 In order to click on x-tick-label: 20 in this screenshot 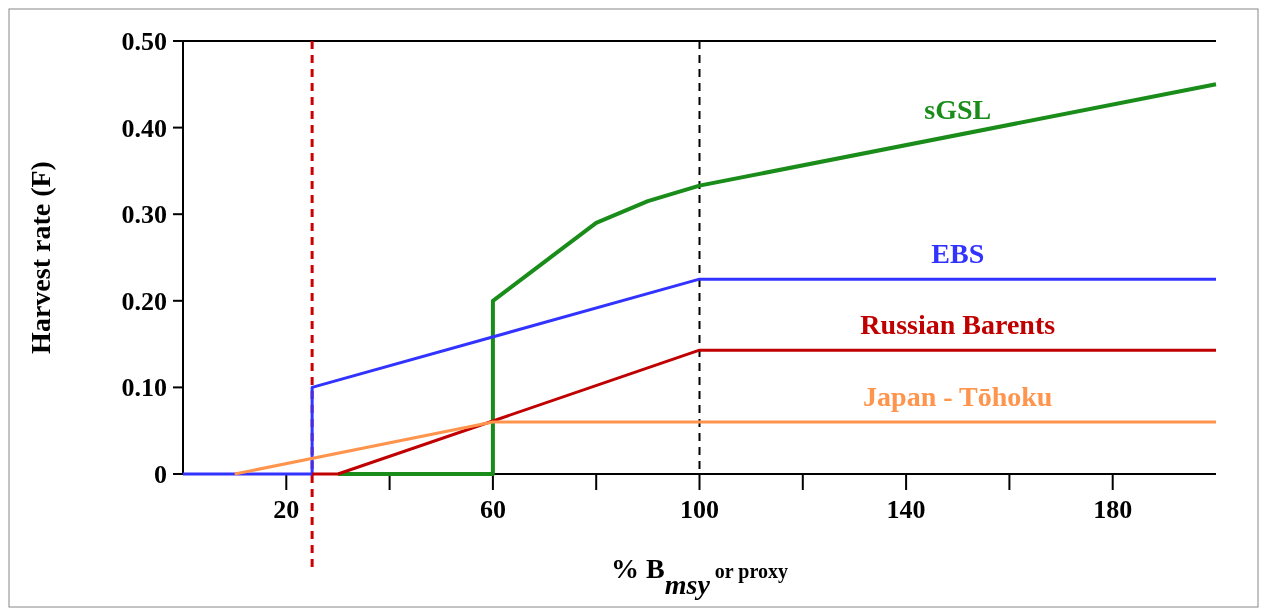, I will do `click(286, 509)`.